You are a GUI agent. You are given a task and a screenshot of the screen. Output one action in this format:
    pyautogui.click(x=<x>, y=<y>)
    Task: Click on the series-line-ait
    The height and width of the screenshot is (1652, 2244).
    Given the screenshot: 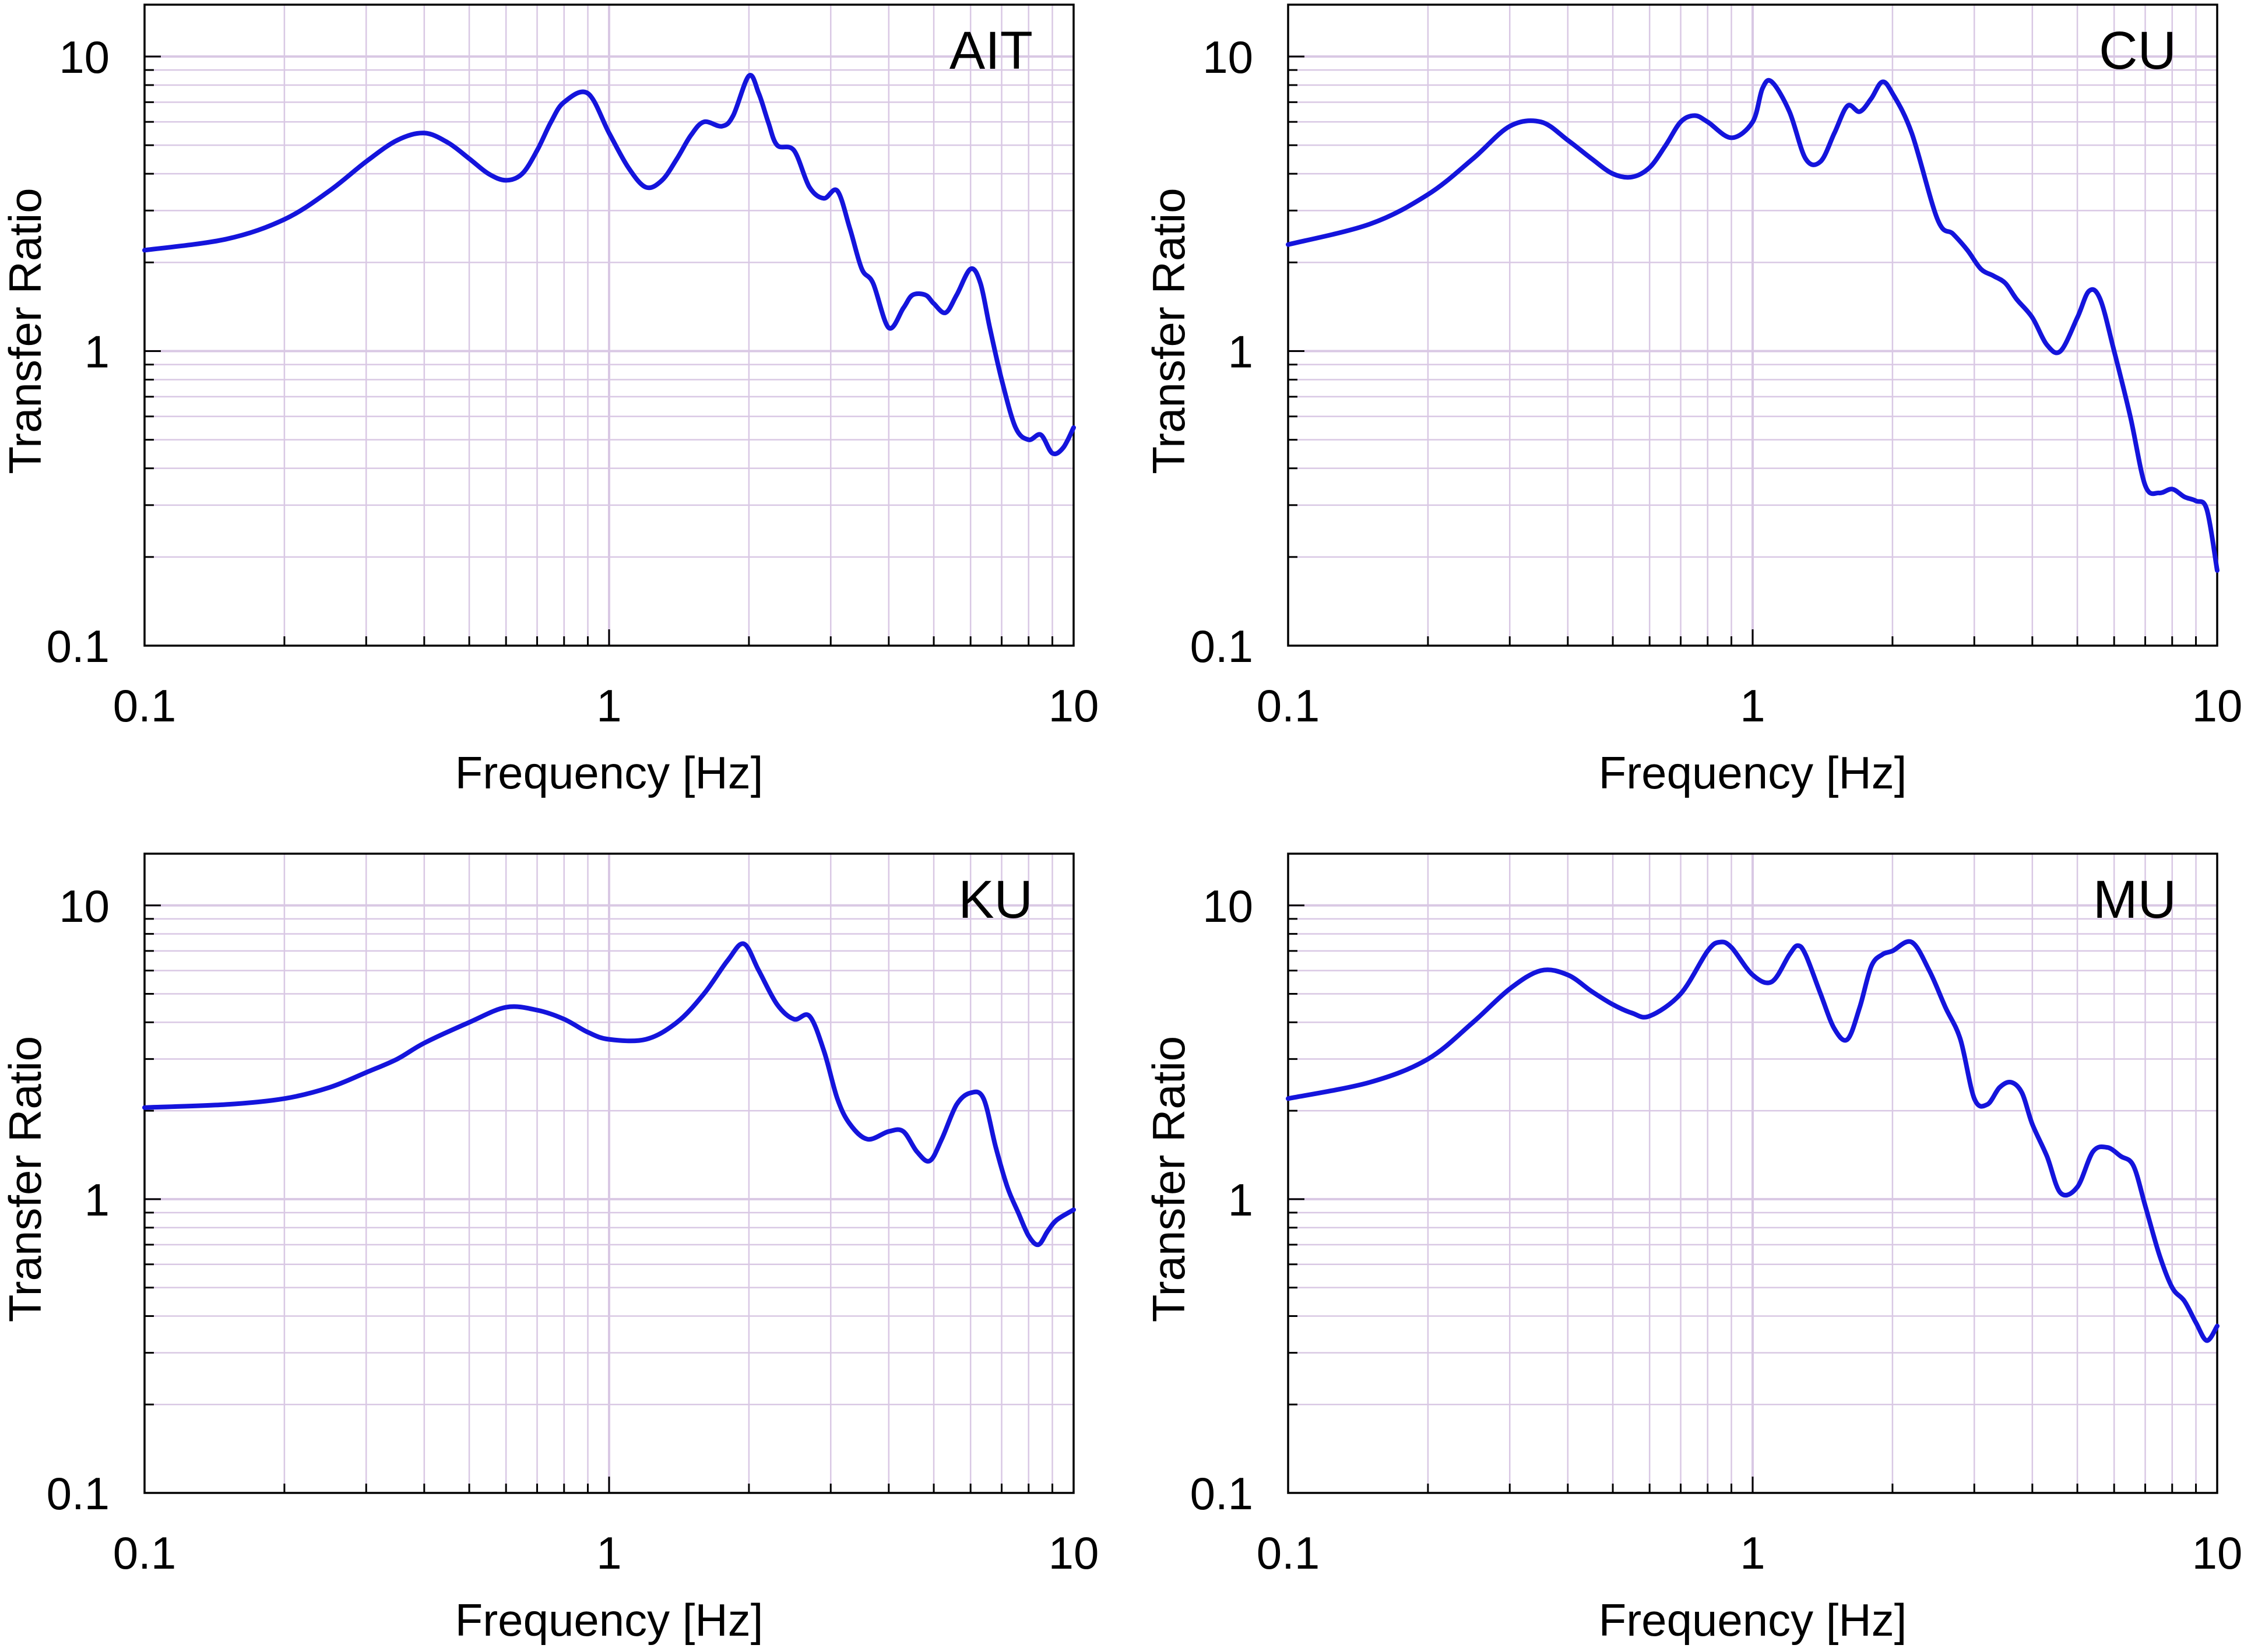 What is the action you would take?
    pyautogui.click(x=609, y=264)
    